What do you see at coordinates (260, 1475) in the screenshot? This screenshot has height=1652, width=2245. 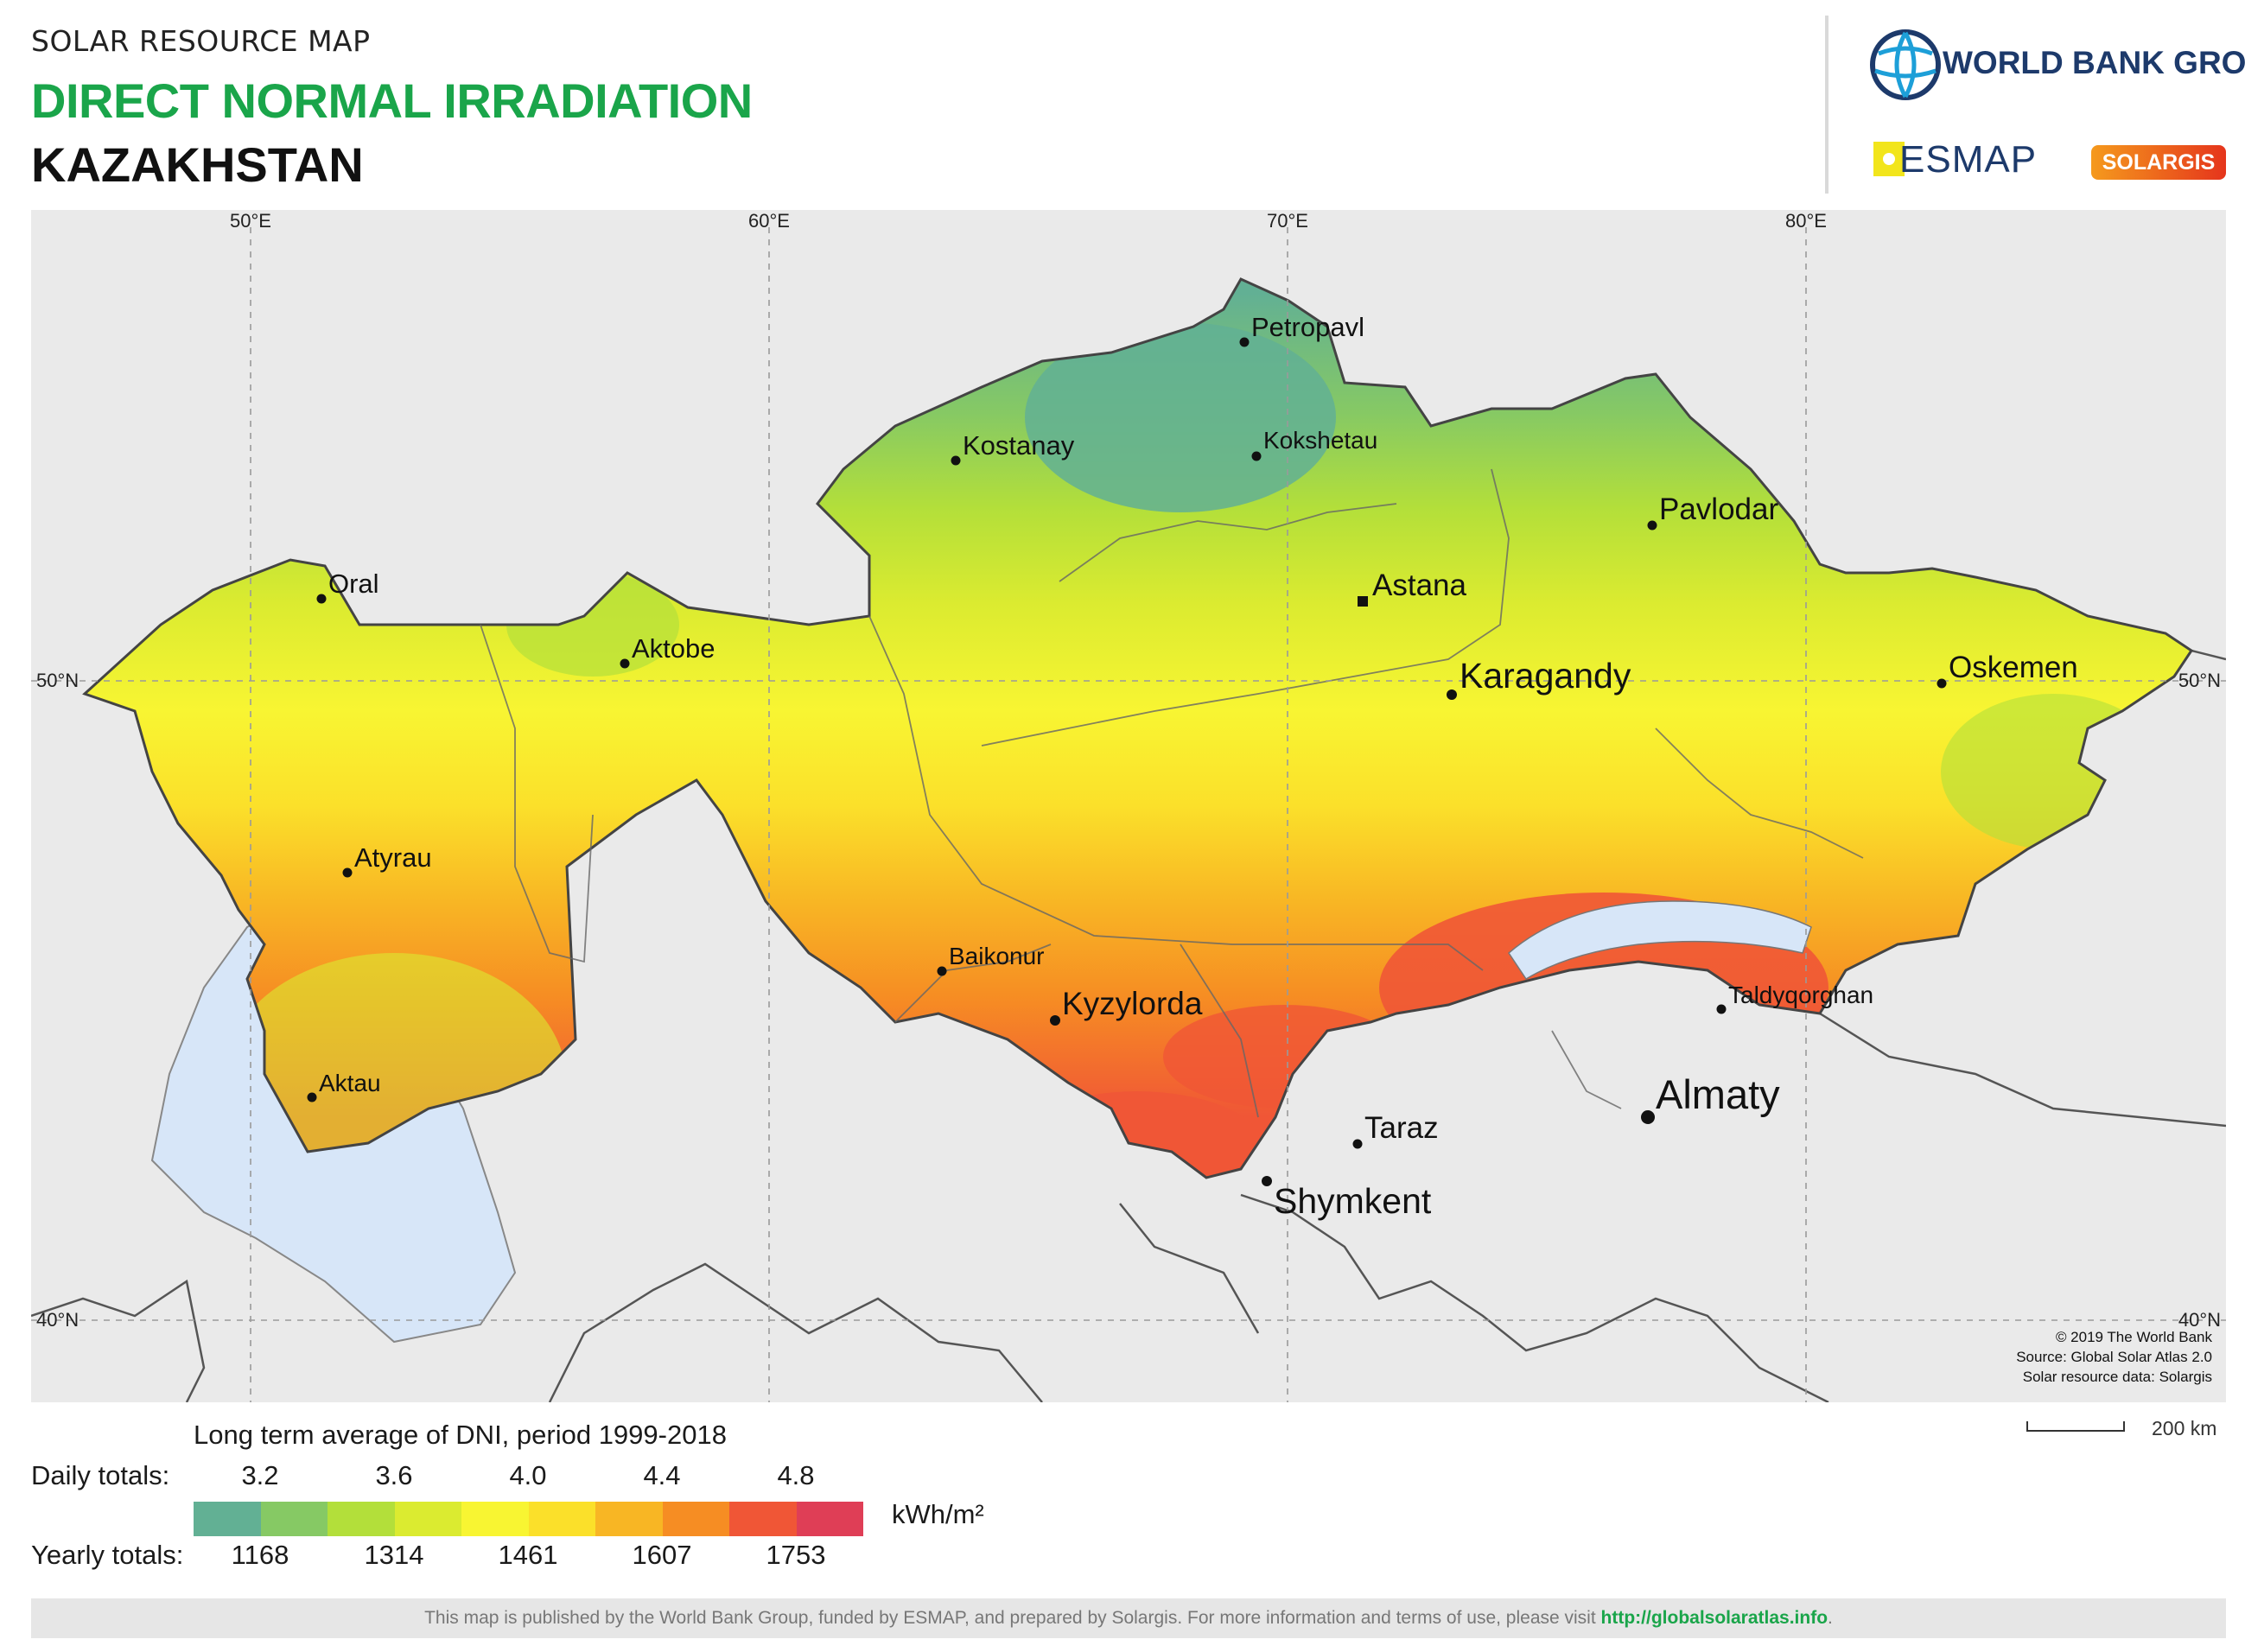 I see `legend-daily-value: 3.2` at bounding box center [260, 1475].